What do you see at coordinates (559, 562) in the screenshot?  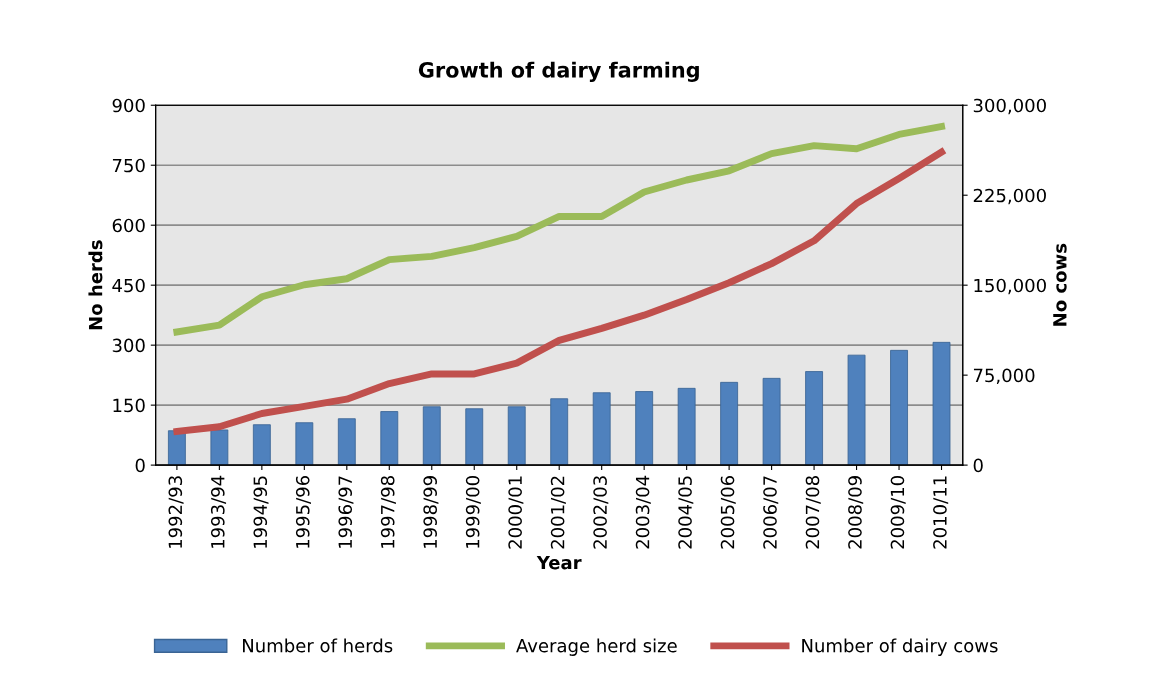 I see `x-axis-title: Year` at bounding box center [559, 562].